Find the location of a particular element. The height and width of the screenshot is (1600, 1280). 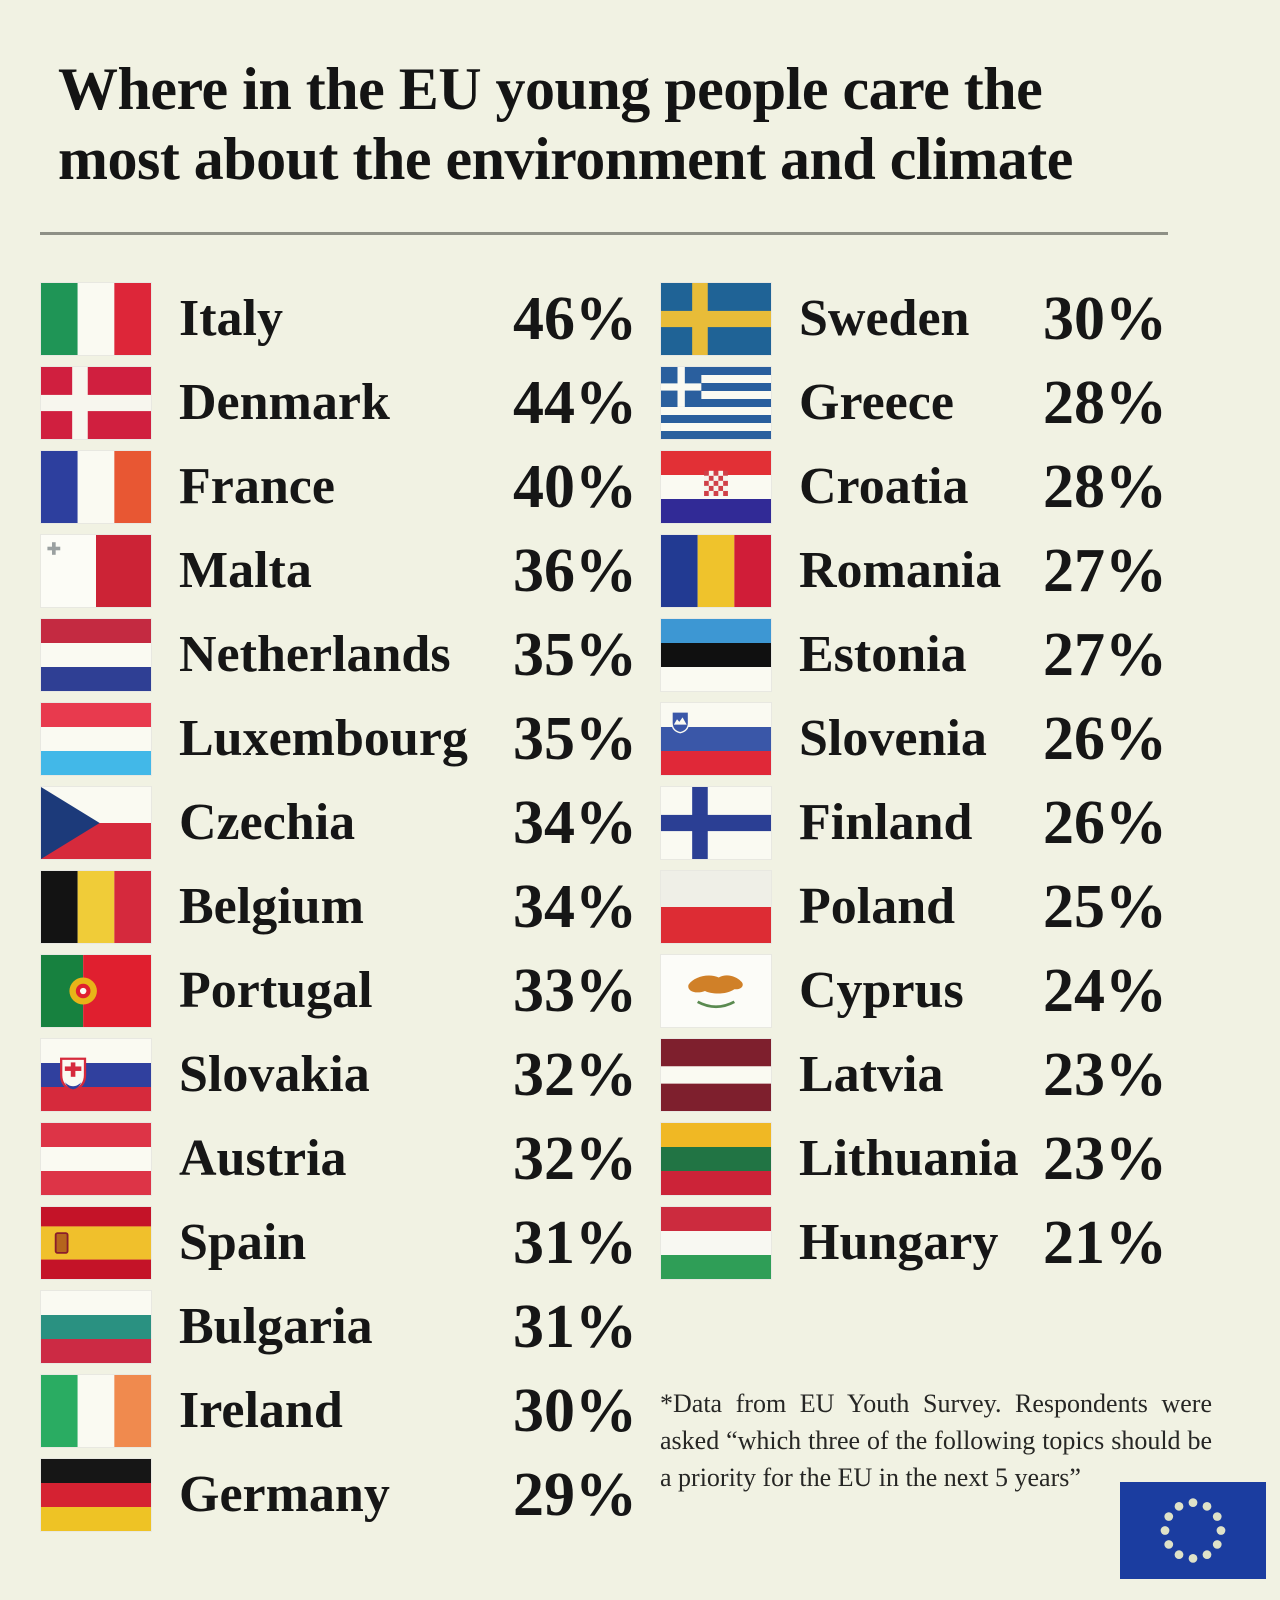

country-percentage: 46% is located at coordinates (575, 319).